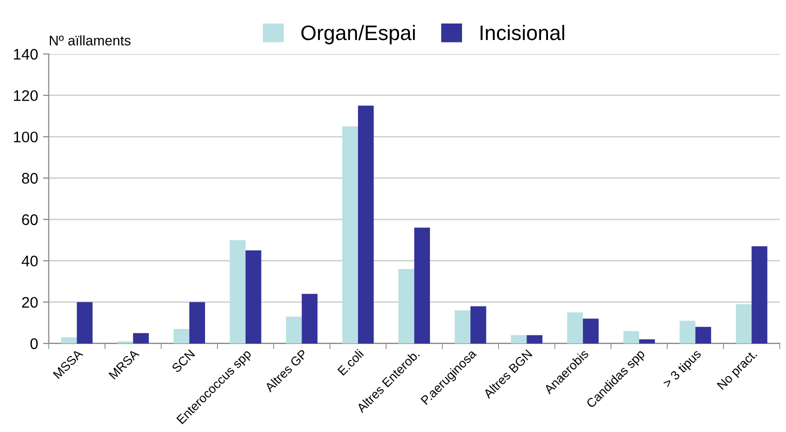  I want to click on y-tick-label: 120, so click(26, 96).